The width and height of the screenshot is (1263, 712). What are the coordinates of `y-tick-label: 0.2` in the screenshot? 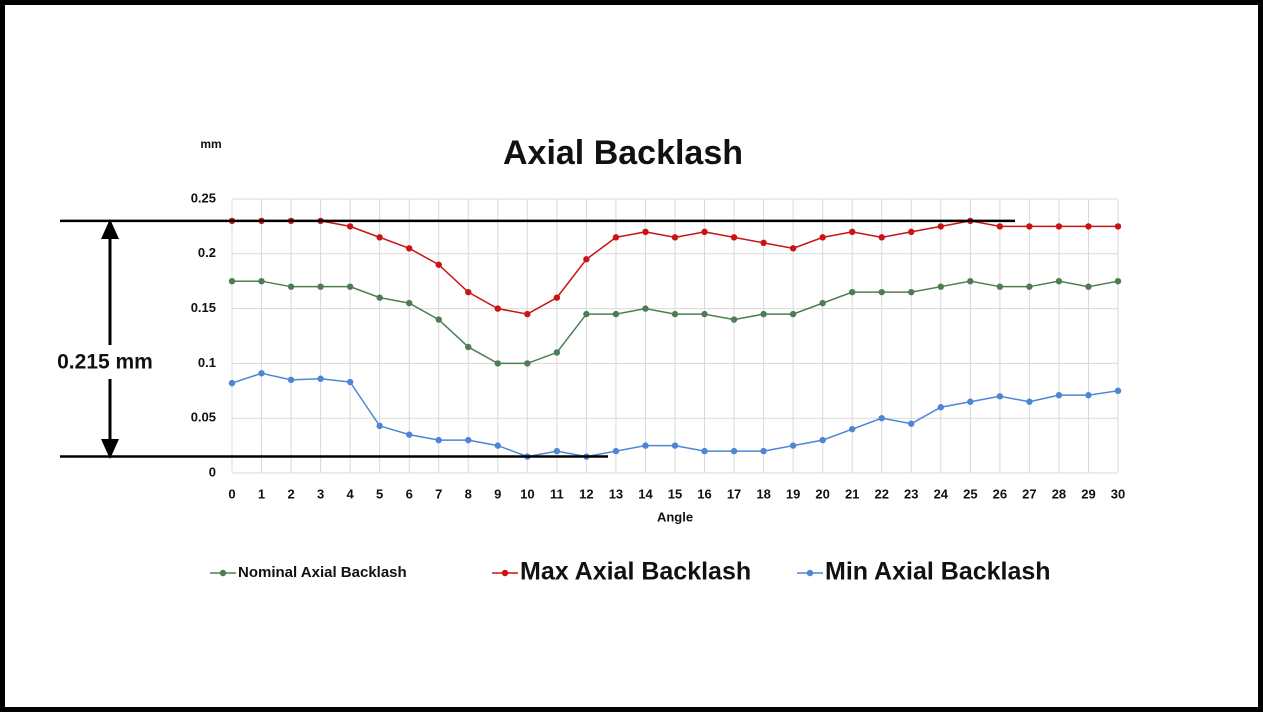 It's located at (207, 252).